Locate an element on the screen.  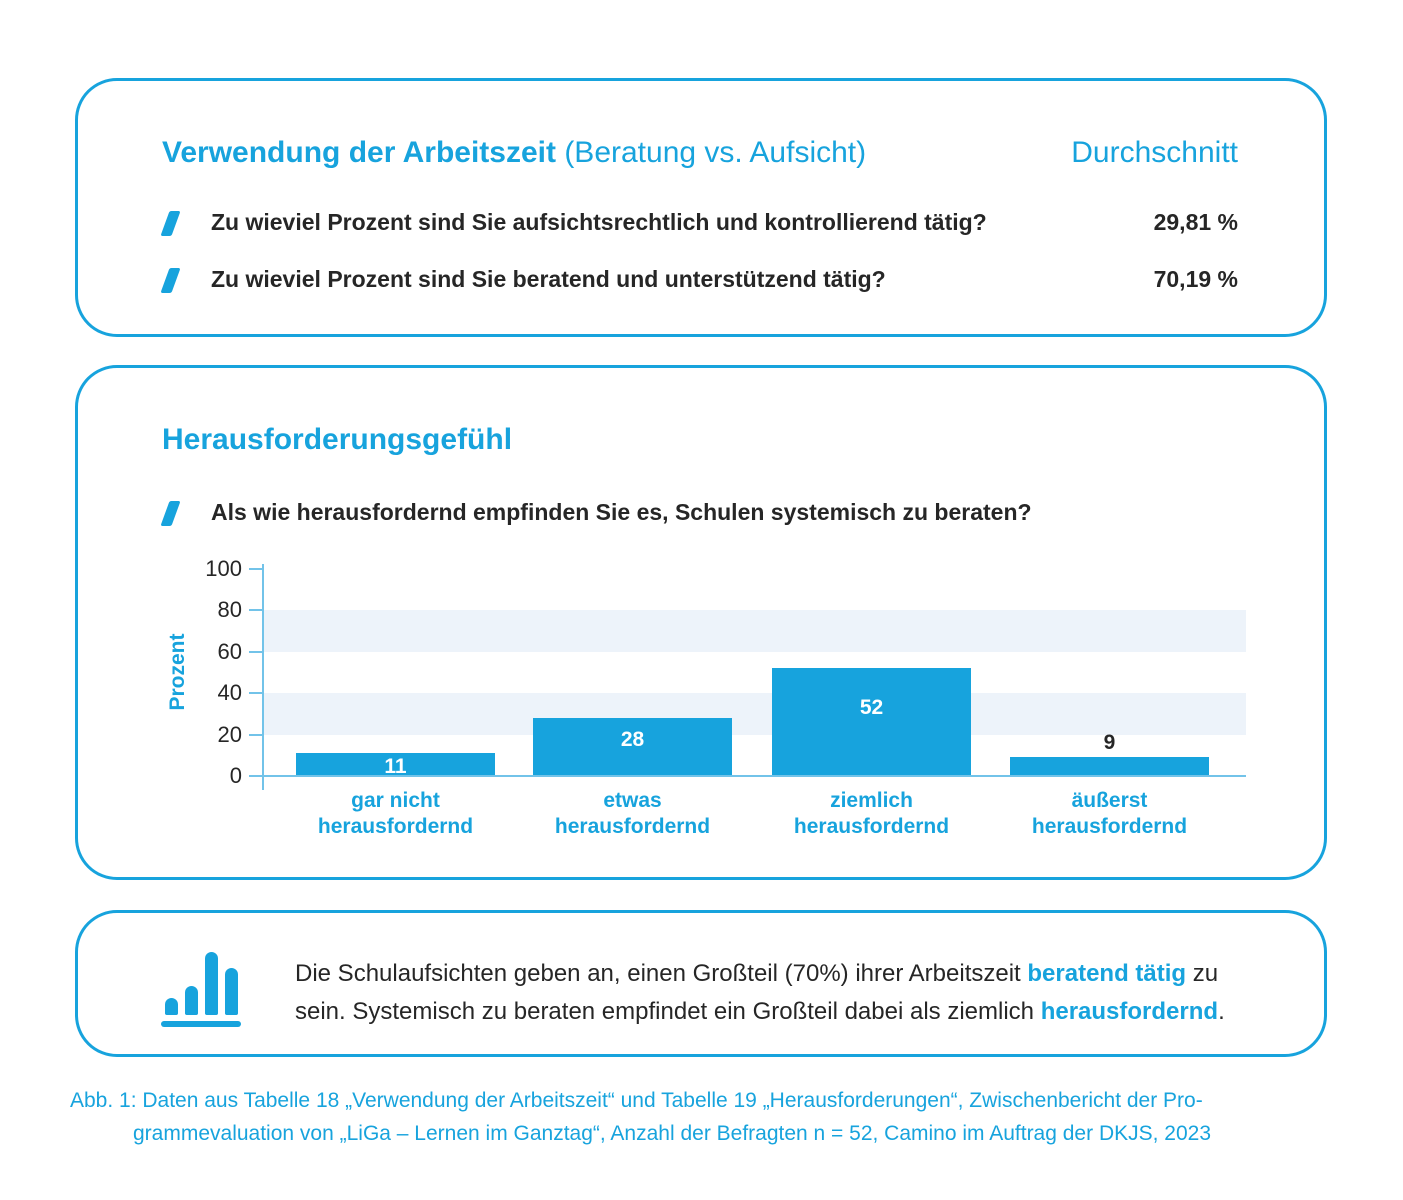
worktime-card-title-main: Verwendung der Arbeitszeit is located at coordinates (359, 152).